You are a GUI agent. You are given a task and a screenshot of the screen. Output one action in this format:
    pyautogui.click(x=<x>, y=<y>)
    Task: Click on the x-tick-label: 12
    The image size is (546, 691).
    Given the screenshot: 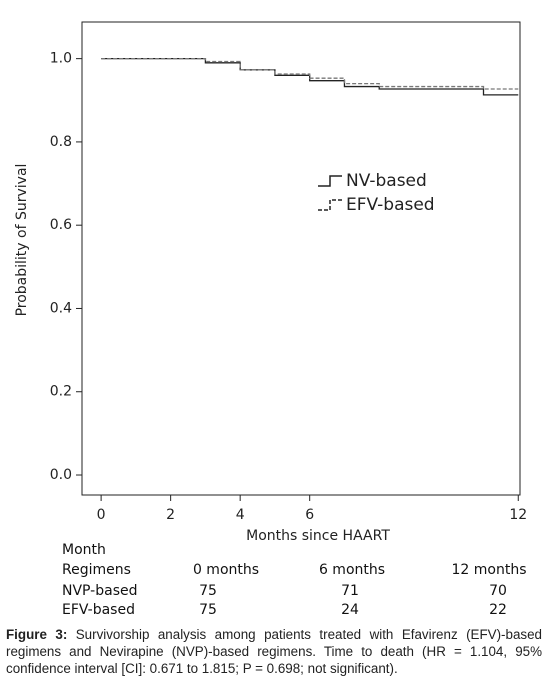 What is the action you would take?
    pyautogui.click(x=518, y=515)
    